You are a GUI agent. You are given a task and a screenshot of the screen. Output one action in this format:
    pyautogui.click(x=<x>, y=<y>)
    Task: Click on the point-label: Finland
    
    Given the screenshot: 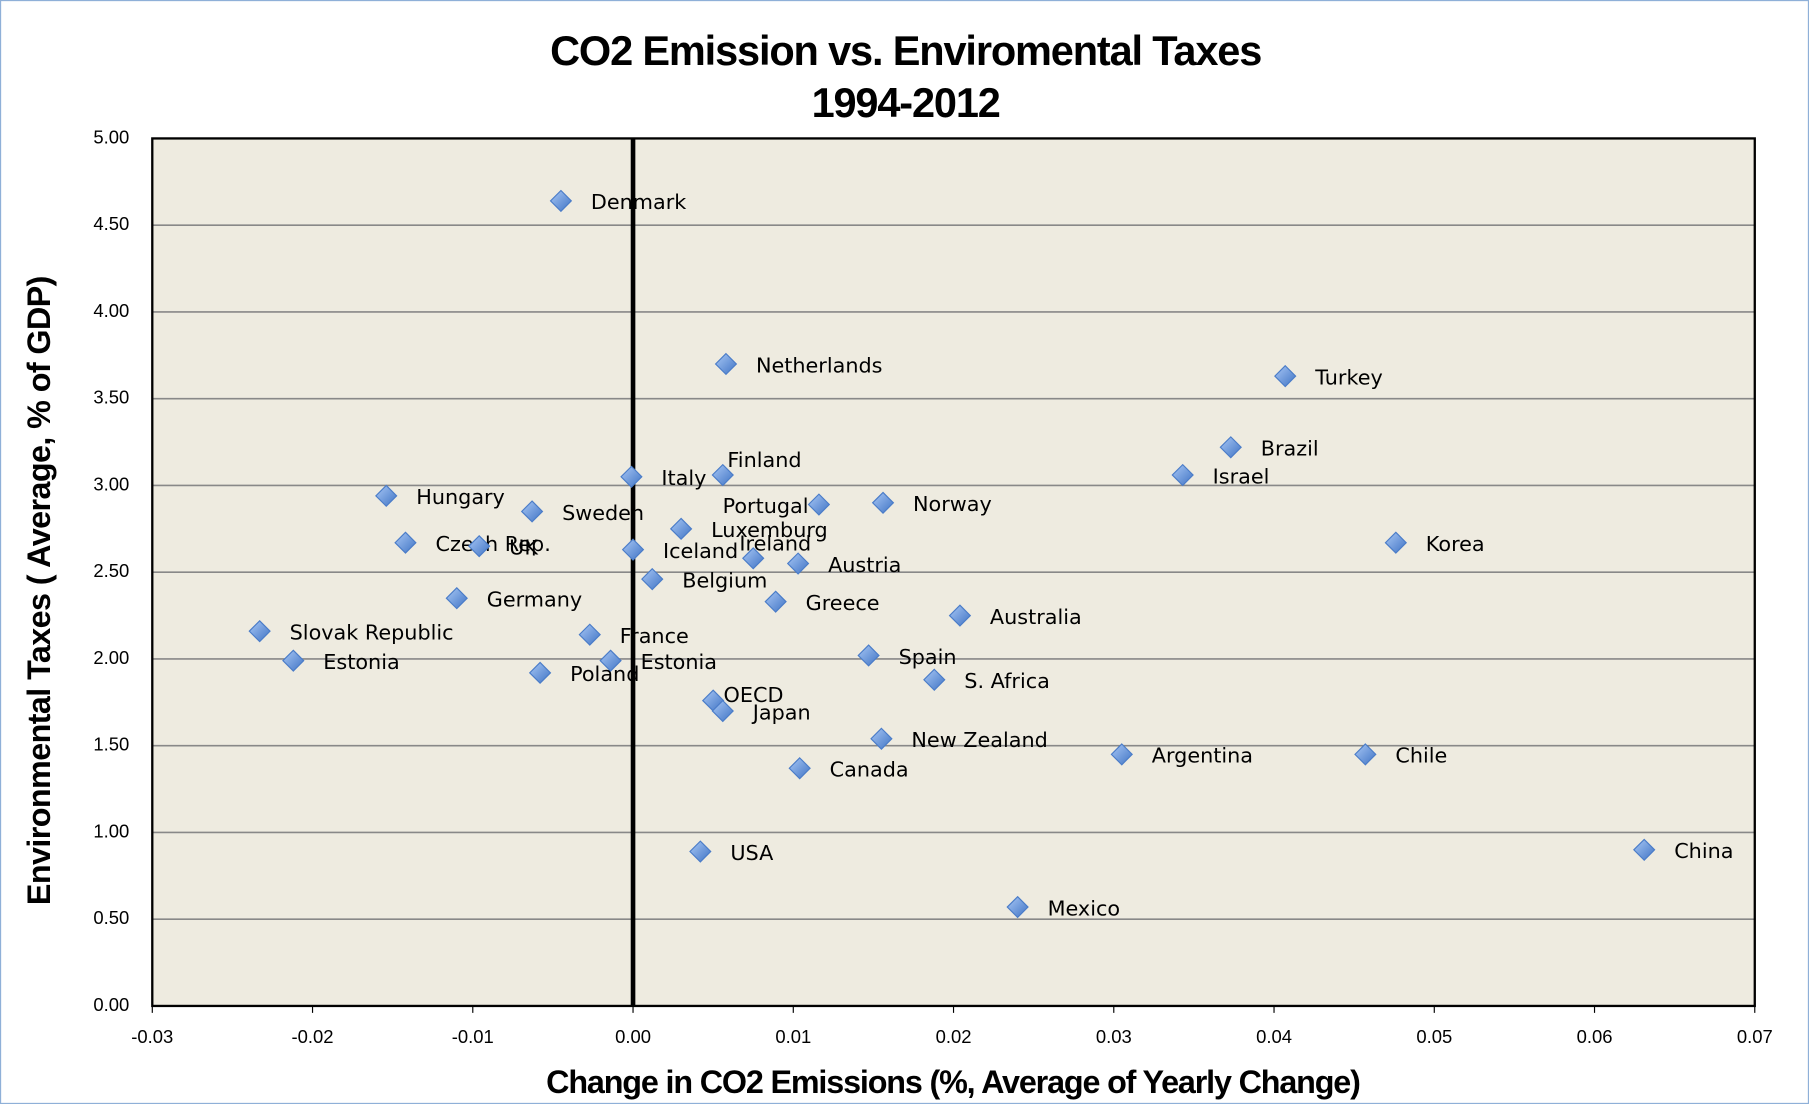 What is the action you would take?
    pyautogui.click(x=764, y=460)
    